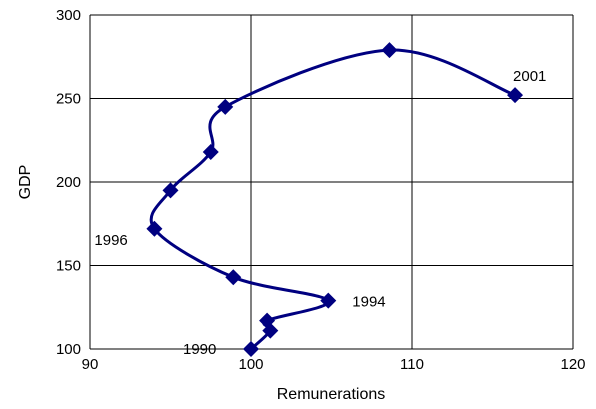 The width and height of the screenshot is (596, 409). I want to click on point-label: 2001, so click(529, 76).